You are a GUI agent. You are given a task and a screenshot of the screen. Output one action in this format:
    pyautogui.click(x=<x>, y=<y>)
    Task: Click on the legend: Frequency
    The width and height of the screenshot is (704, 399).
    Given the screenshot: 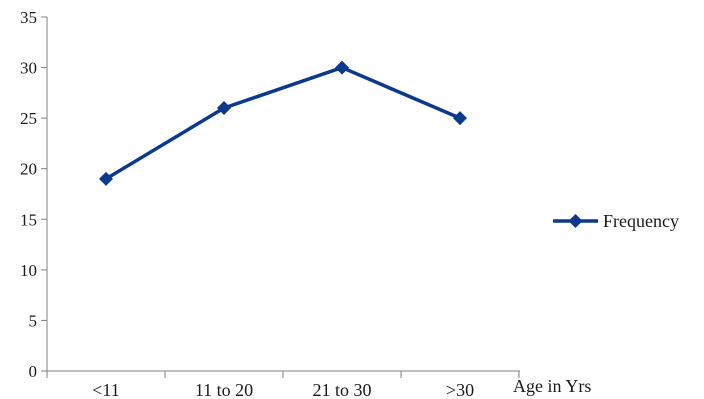 What is the action you would take?
    pyautogui.click(x=616, y=221)
    